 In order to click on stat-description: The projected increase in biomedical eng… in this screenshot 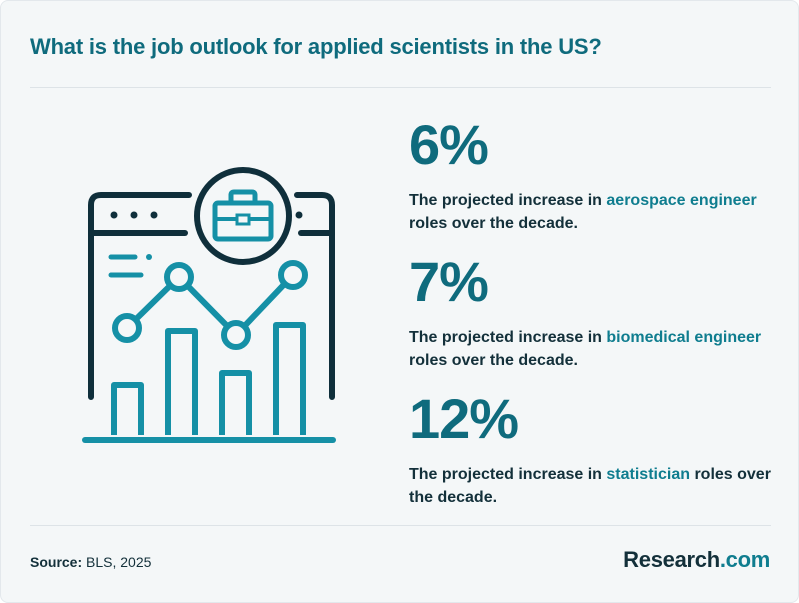, I will do `click(594, 349)`.